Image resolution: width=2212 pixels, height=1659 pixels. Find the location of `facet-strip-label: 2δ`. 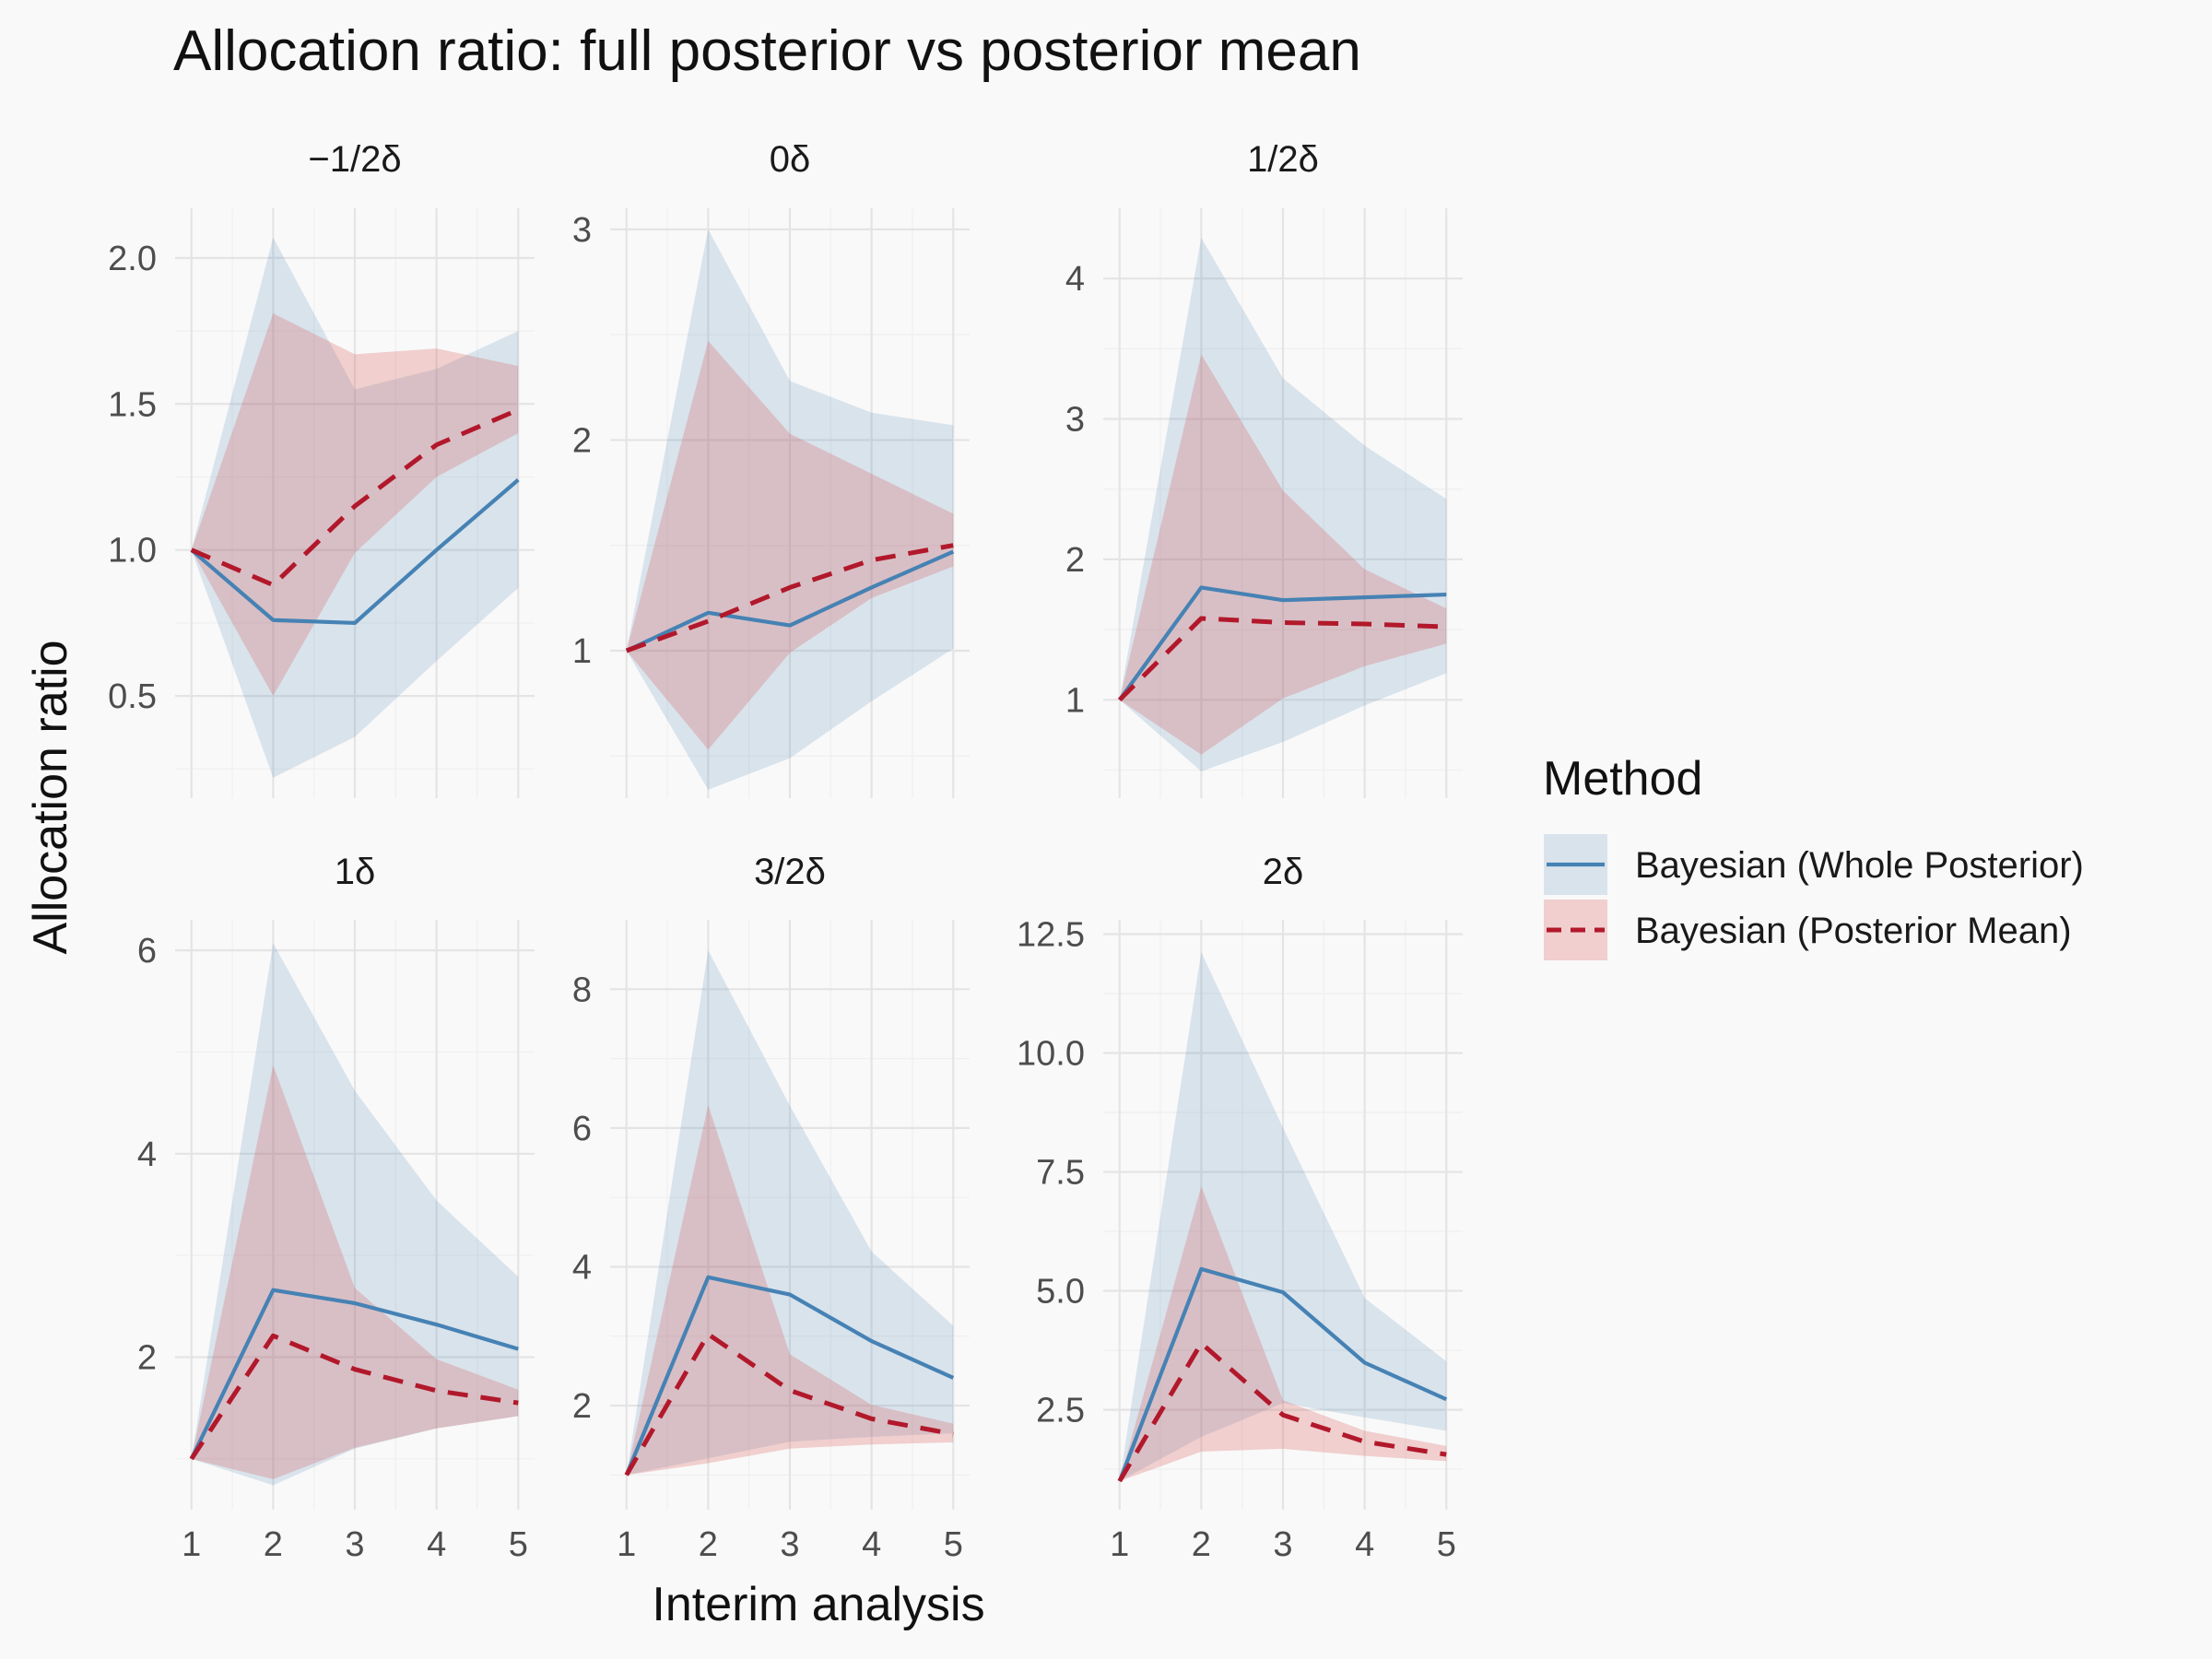

facet-strip-label: 2δ is located at coordinates (1283, 872).